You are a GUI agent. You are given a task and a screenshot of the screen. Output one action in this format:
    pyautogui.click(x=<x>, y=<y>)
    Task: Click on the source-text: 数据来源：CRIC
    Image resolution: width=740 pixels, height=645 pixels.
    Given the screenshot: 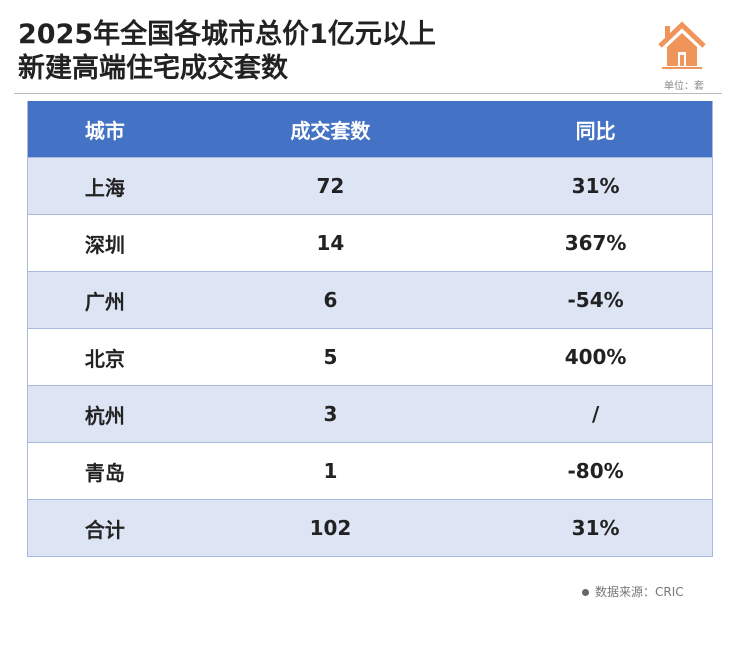 What is the action you would take?
    pyautogui.click(x=639, y=592)
    